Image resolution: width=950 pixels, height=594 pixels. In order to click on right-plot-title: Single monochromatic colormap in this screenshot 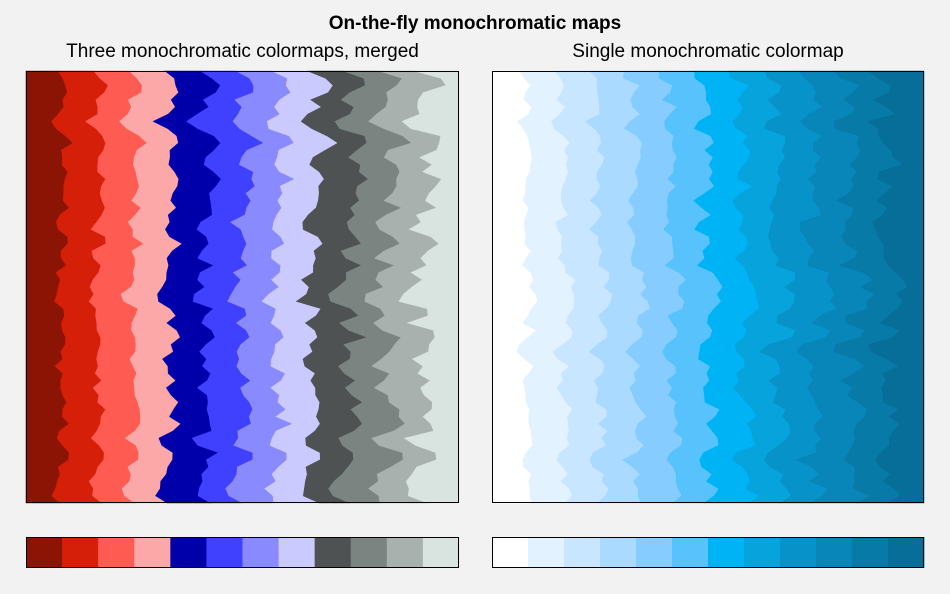, I will do `click(708, 51)`.